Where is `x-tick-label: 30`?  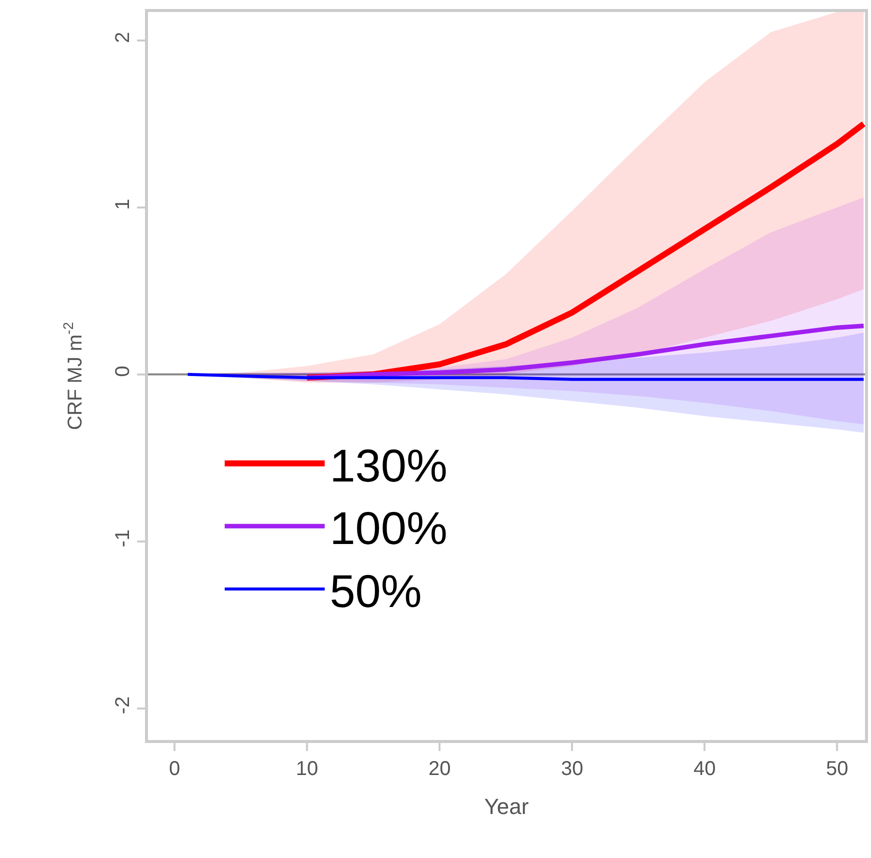
x-tick-label: 30 is located at coordinates (572, 769).